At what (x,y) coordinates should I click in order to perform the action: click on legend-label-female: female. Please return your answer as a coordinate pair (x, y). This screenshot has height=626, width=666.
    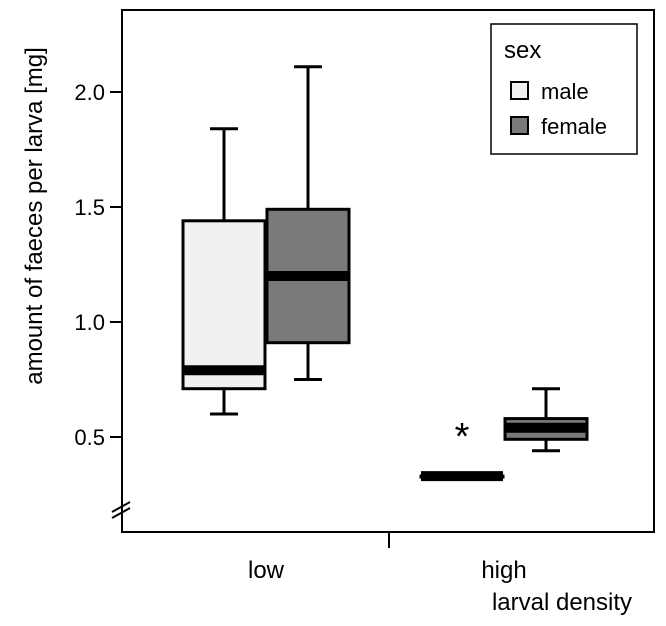
    Looking at the image, I should click on (574, 126).